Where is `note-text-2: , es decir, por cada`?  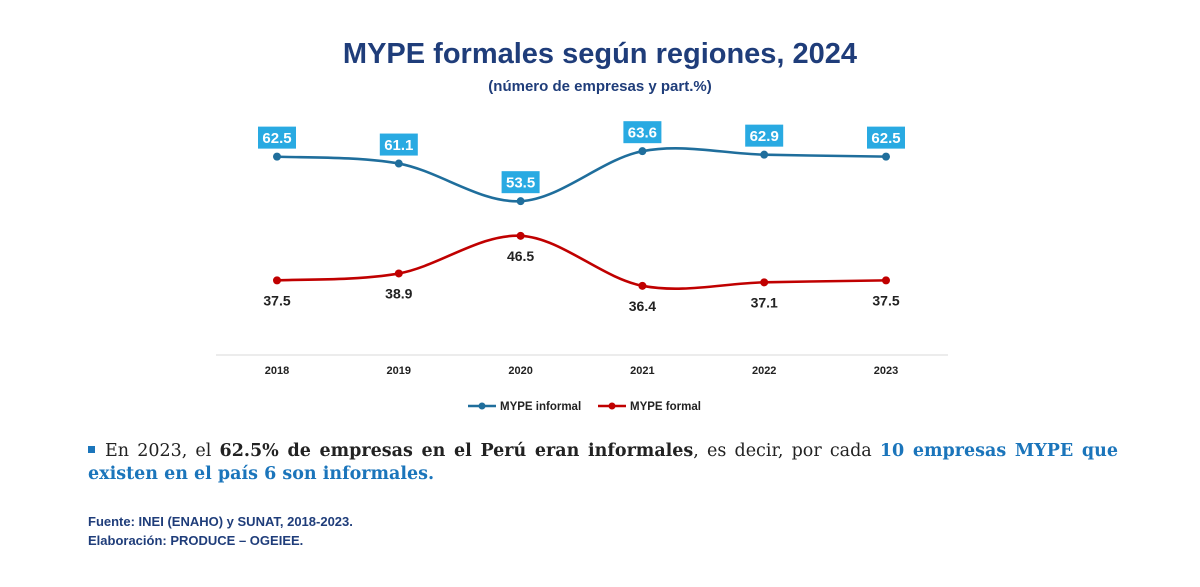
note-text-2: , es decir, por cada is located at coordinates (786, 451).